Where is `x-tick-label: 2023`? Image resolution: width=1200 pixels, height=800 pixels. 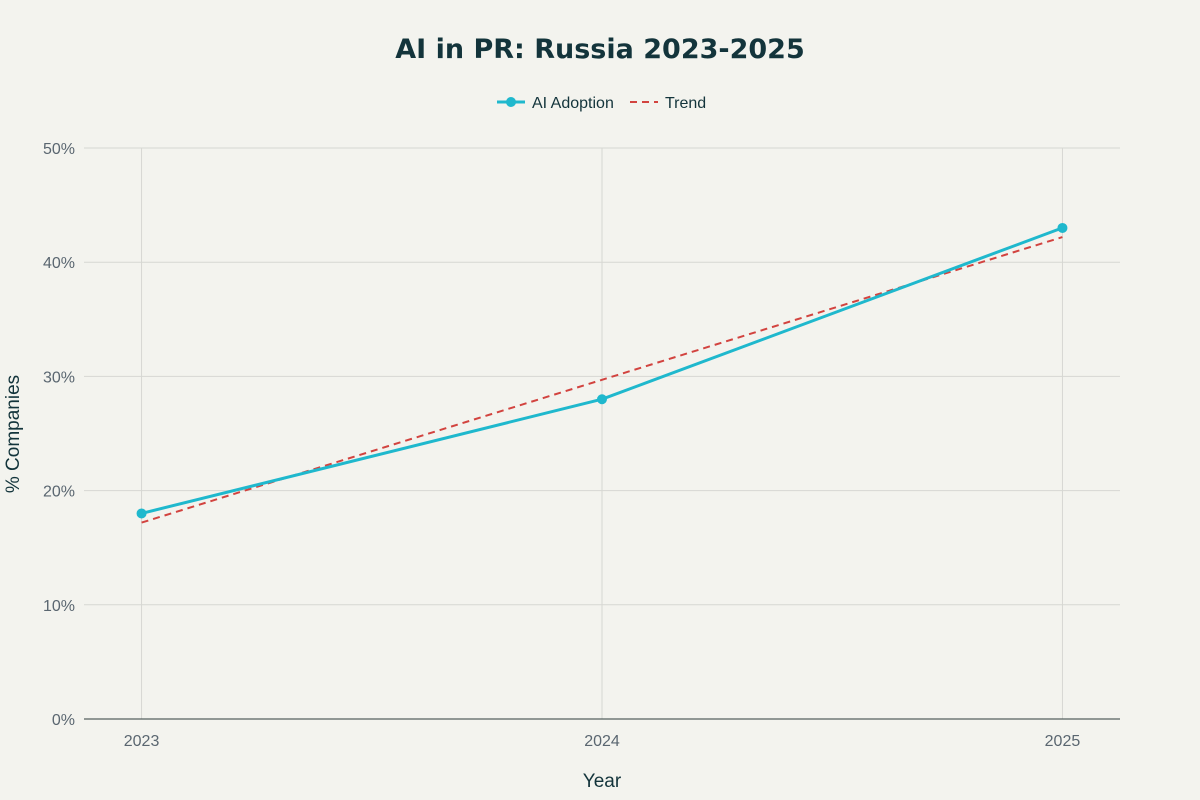
x-tick-label: 2023 is located at coordinates (142, 741).